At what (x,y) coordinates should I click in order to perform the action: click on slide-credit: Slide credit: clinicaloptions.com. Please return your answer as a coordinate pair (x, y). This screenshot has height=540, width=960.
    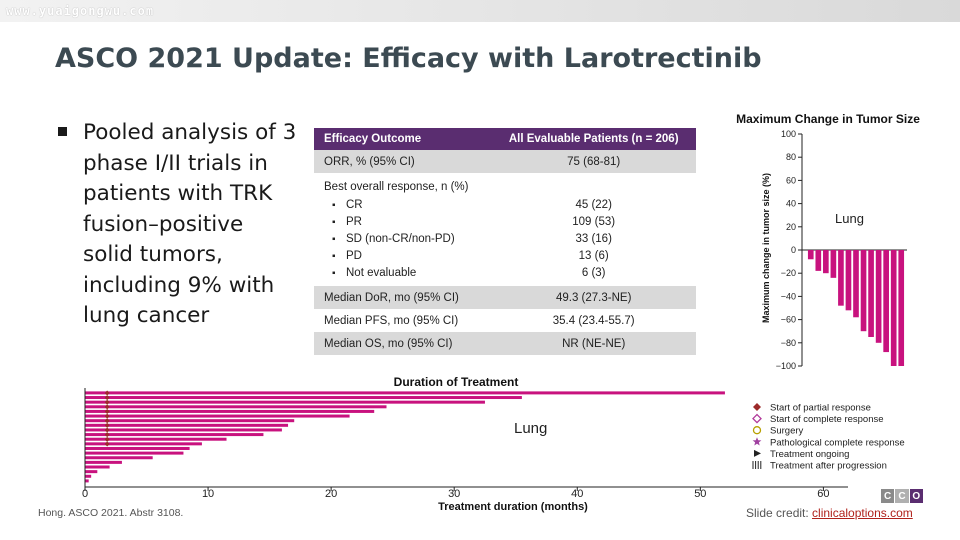
    Looking at the image, I should click on (829, 513).